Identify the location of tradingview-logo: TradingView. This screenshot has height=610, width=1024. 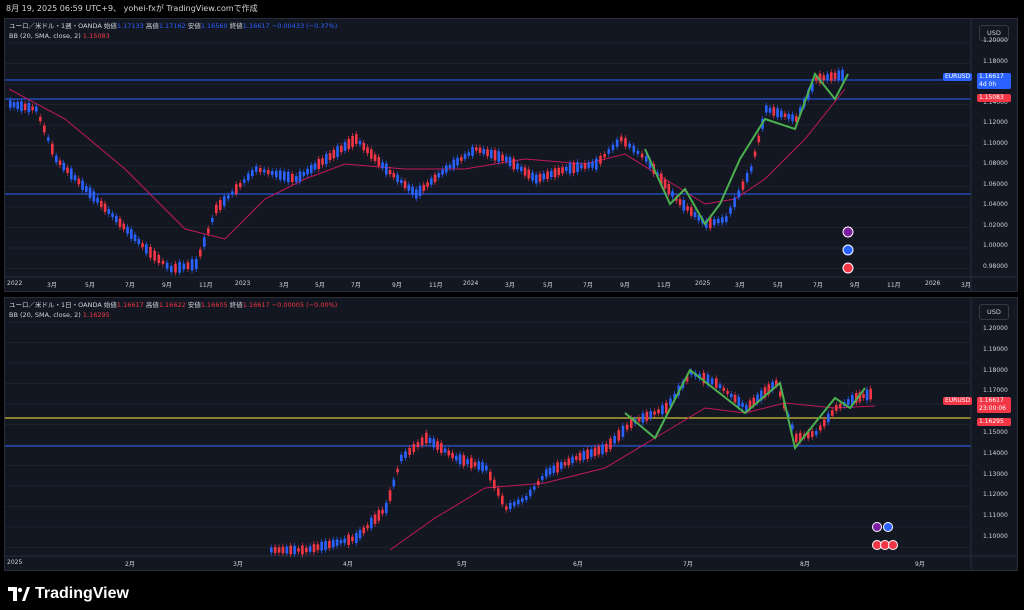
(68, 594).